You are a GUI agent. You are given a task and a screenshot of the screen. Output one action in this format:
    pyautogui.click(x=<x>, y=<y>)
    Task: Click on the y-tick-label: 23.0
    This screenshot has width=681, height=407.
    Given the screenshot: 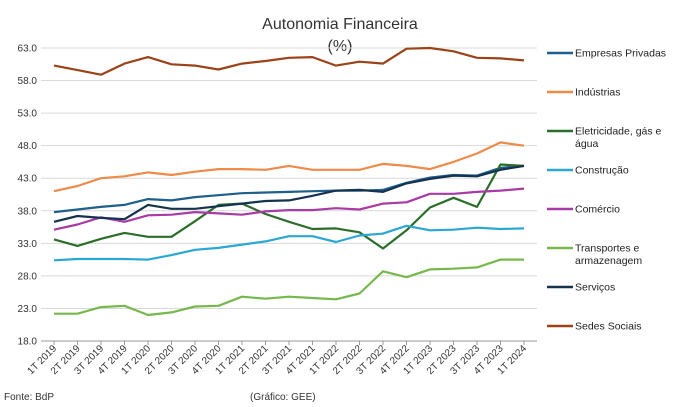 What is the action you would take?
    pyautogui.click(x=28, y=309)
    